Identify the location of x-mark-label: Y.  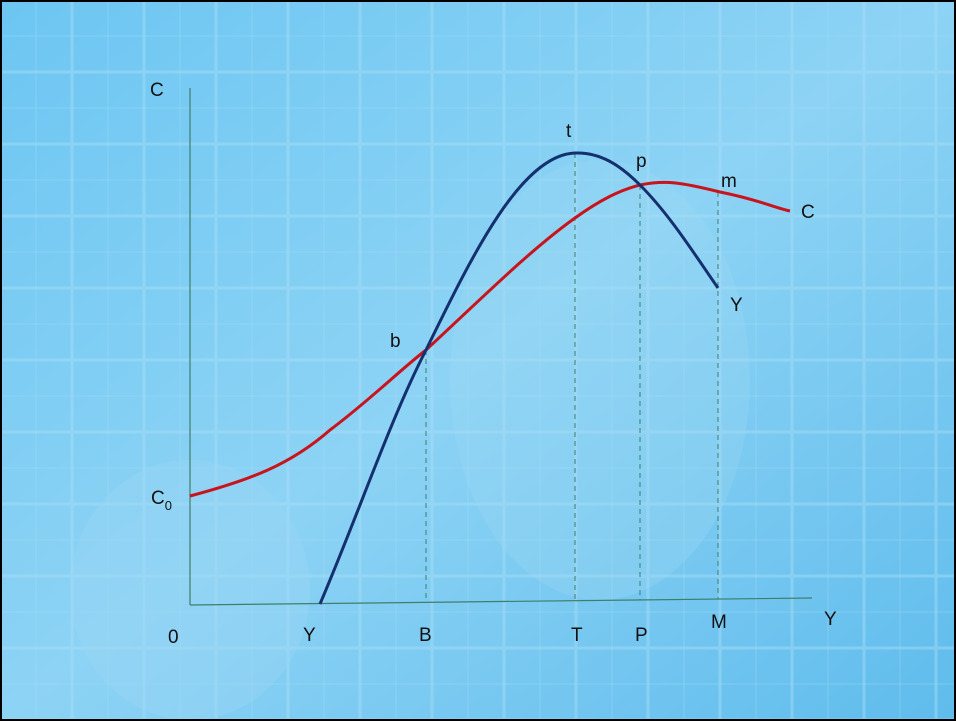
(309, 635).